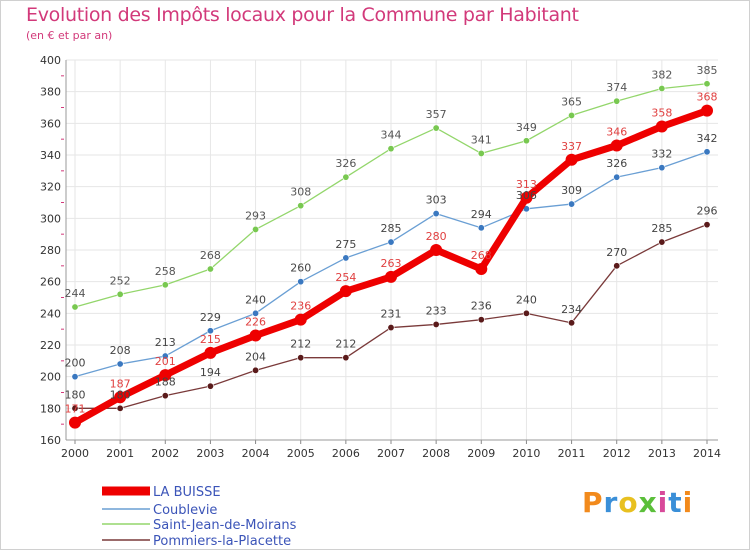  What do you see at coordinates (255, 356) in the screenshot?
I see `data-label: 204` at bounding box center [255, 356].